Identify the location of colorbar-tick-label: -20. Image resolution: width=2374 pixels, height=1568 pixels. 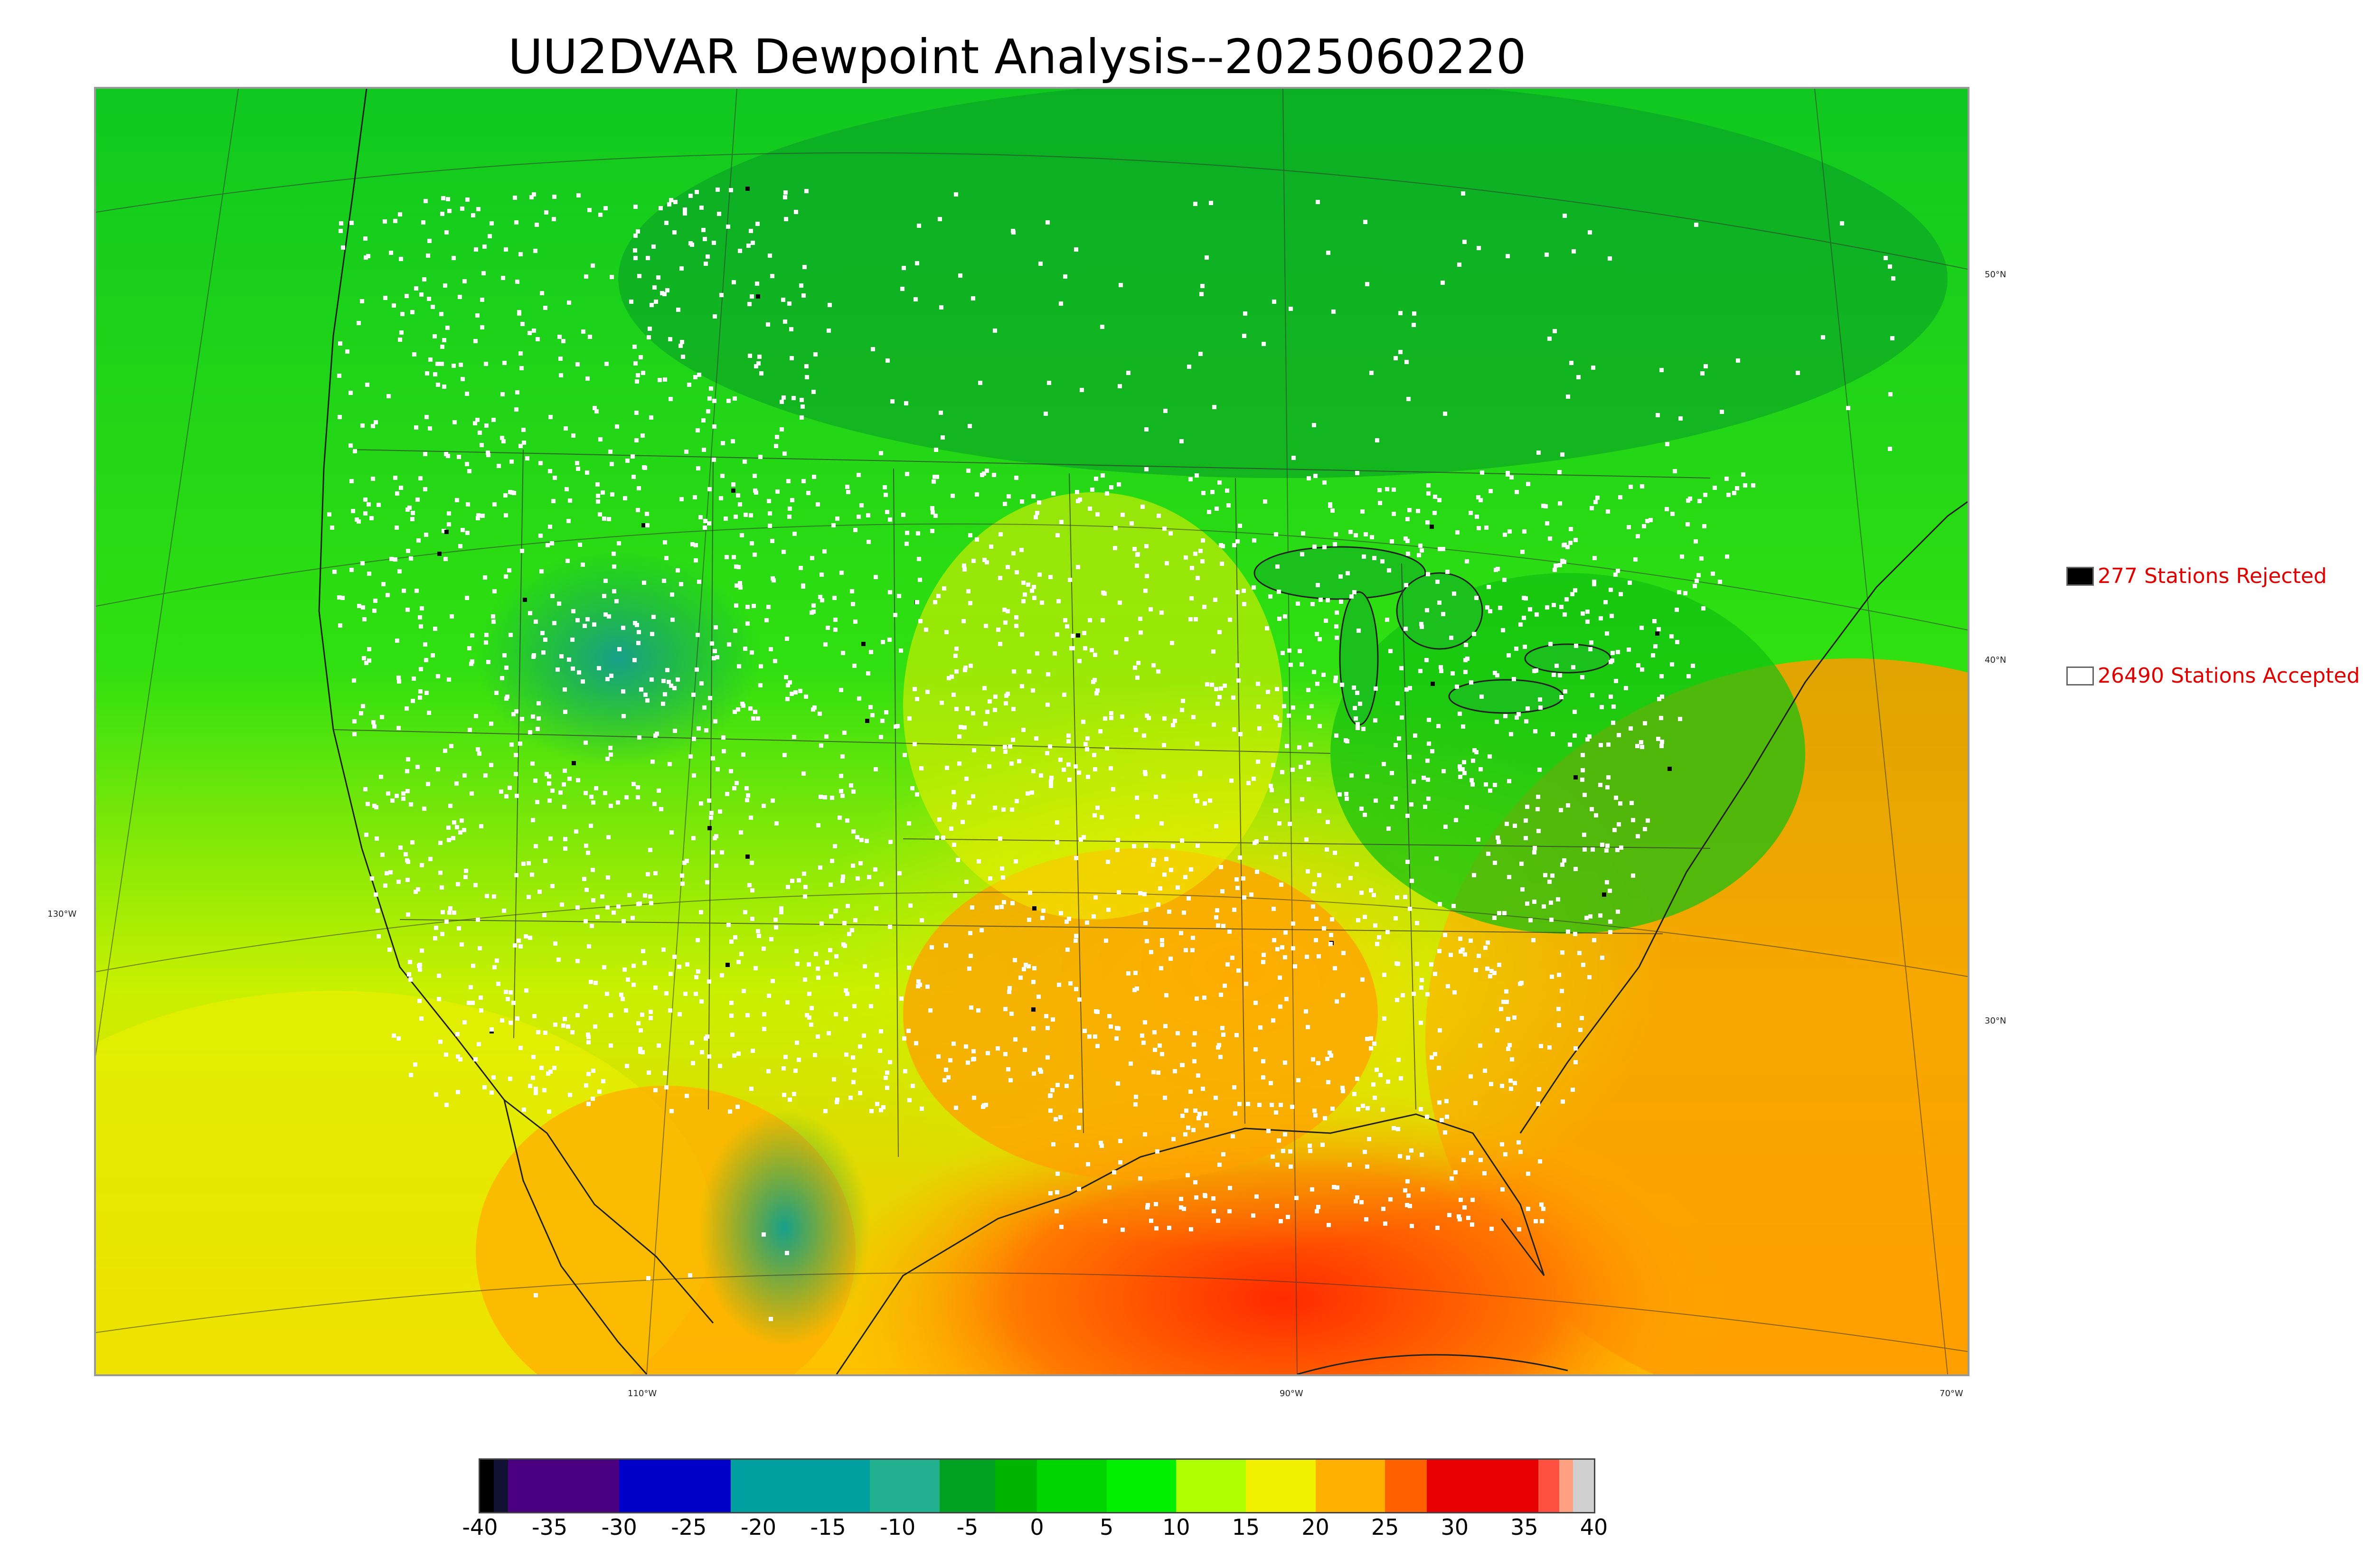
(758, 1527).